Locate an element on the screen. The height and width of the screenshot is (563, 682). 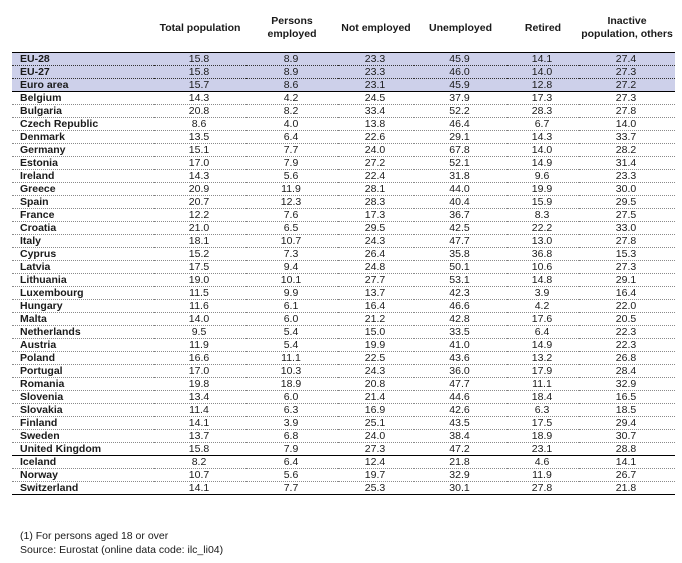
table-cell: 33.4 is located at coordinates (376, 111).